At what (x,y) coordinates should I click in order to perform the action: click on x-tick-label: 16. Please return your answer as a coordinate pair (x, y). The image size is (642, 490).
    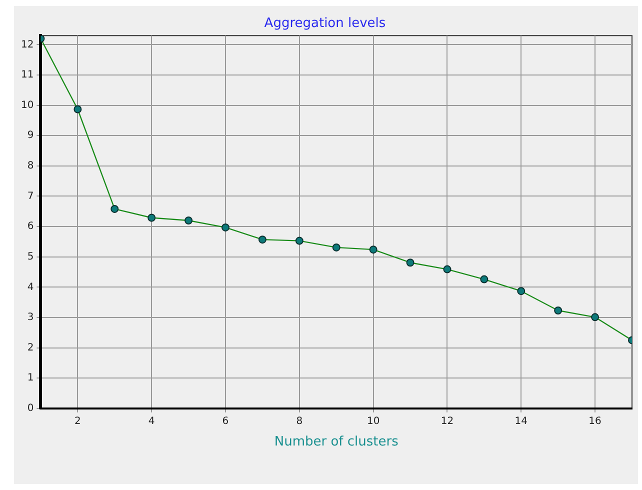
    Looking at the image, I should click on (595, 421).